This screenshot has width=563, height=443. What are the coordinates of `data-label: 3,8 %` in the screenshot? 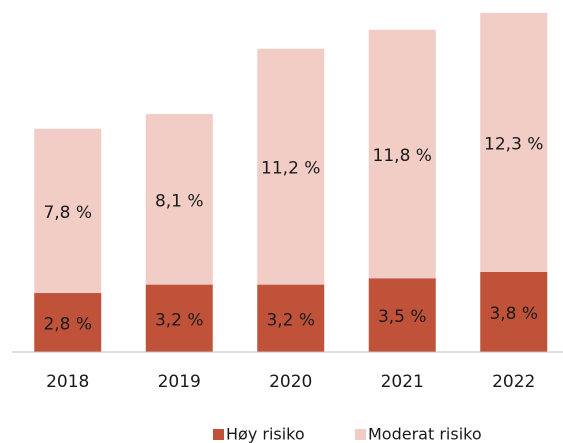 It's located at (513, 314).